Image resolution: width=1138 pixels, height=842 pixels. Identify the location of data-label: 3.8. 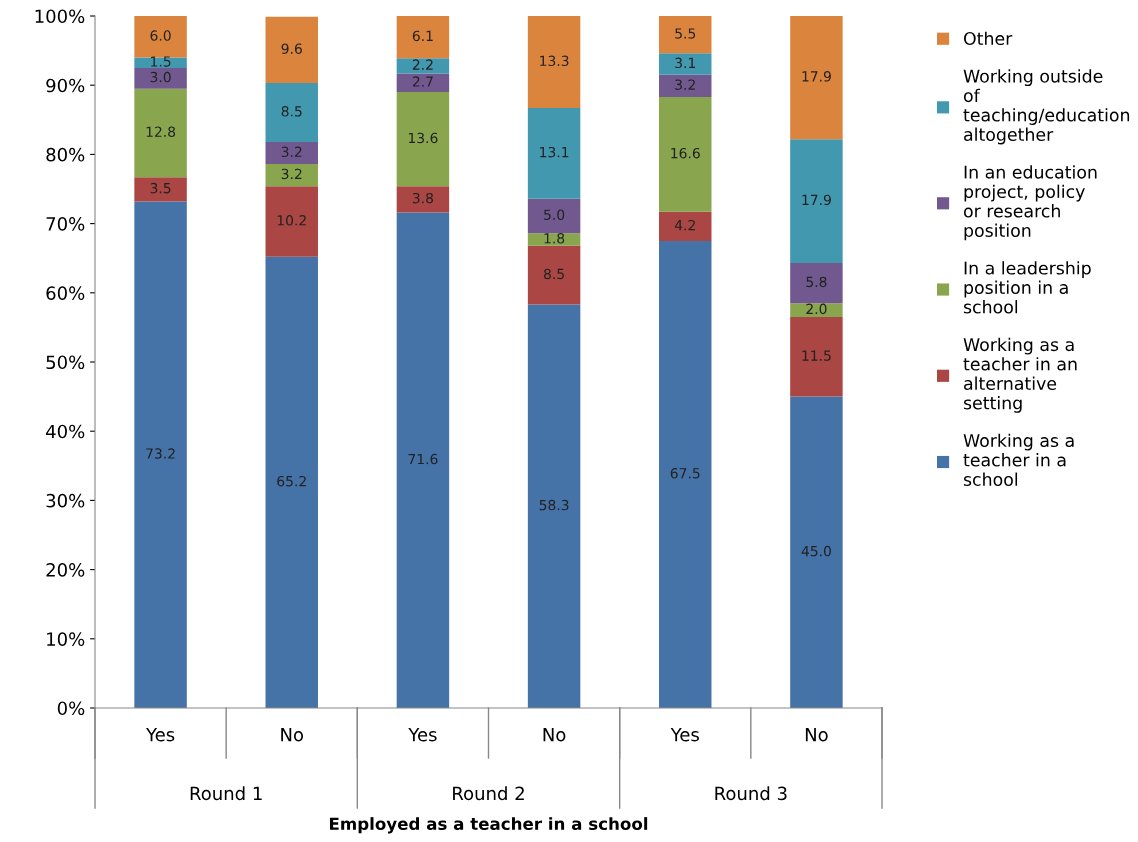
(423, 198).